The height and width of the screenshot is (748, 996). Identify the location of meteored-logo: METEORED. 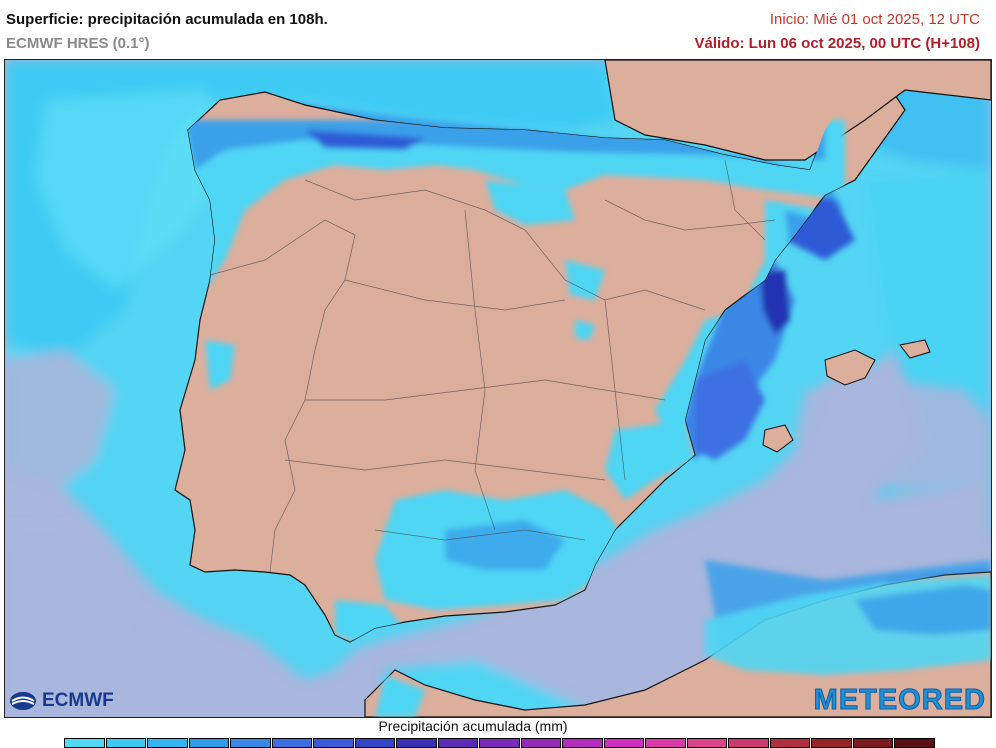
(899, 700).